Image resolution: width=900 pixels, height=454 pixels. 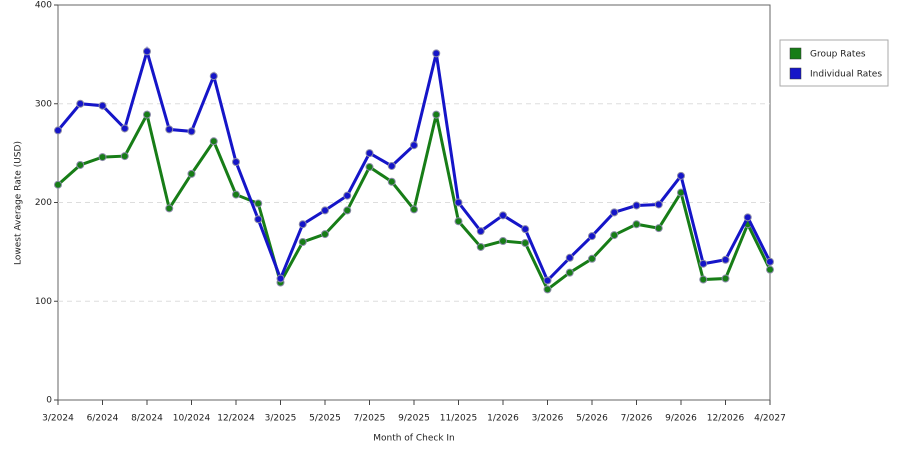 What do you see at coordinates (147, 419) in the screenshot?
I see `x-tick-label: 8/2024` at bounding box center [147, 419].